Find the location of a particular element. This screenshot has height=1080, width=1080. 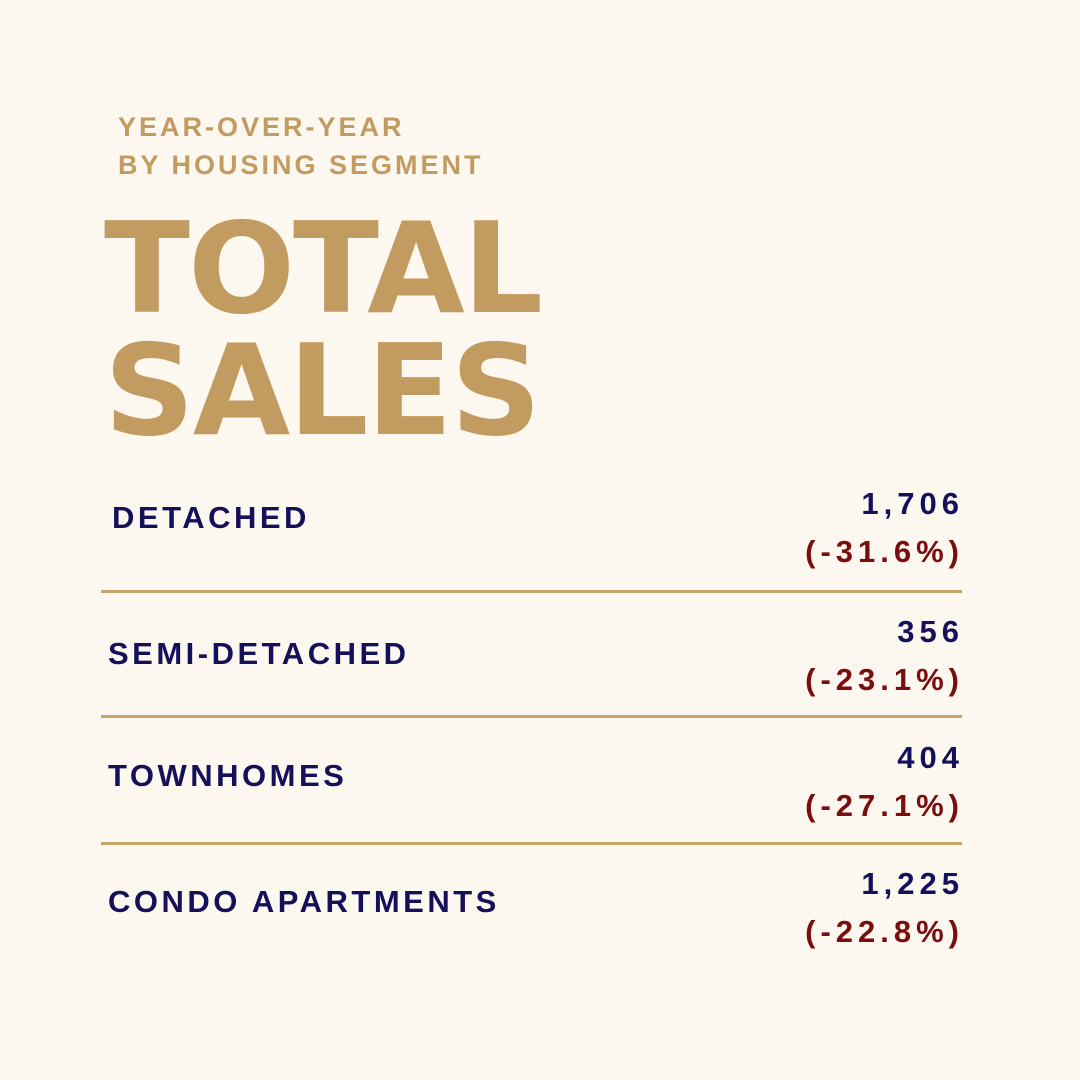

subtitle-line-1: YEAR-OVER-YEAR is located at coordinates (261, 127).